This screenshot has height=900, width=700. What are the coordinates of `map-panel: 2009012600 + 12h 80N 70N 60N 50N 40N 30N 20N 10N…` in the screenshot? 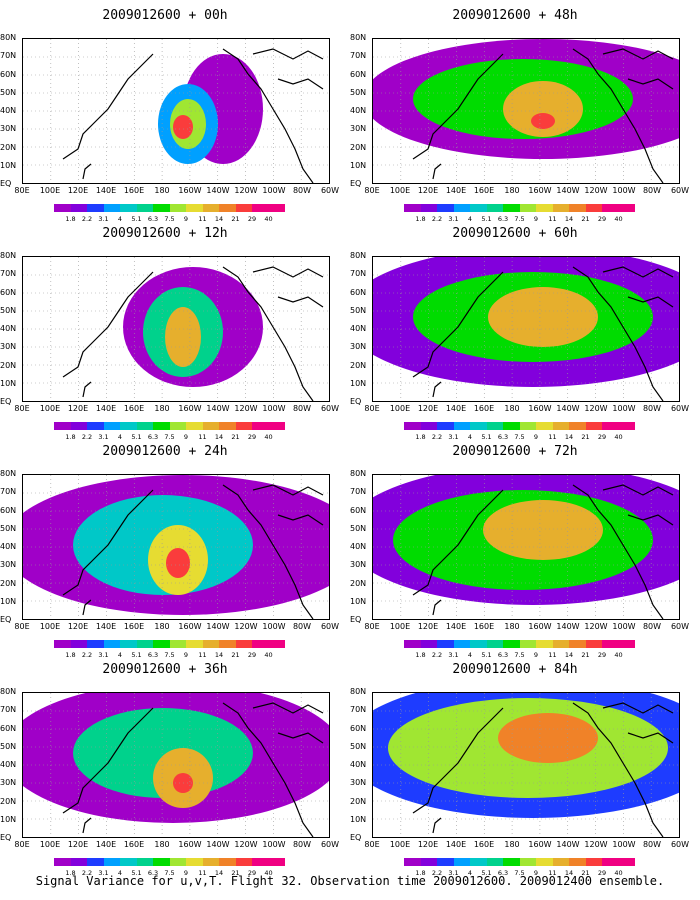 It's located at (169, 333).